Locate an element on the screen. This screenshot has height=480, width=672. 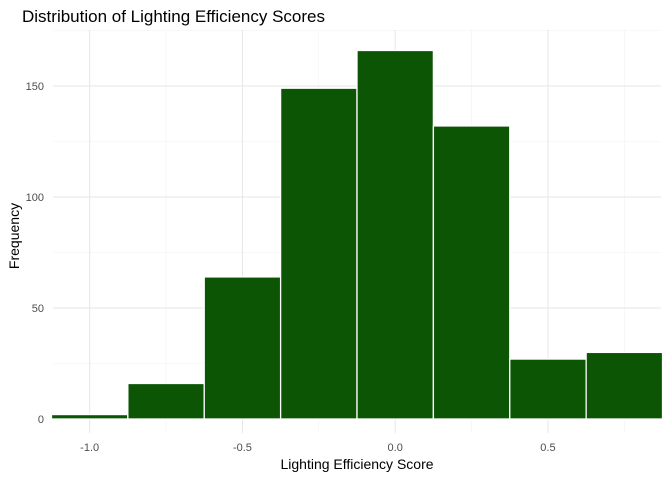
y-tick-label: 100 is located at coordinates (35, 198).